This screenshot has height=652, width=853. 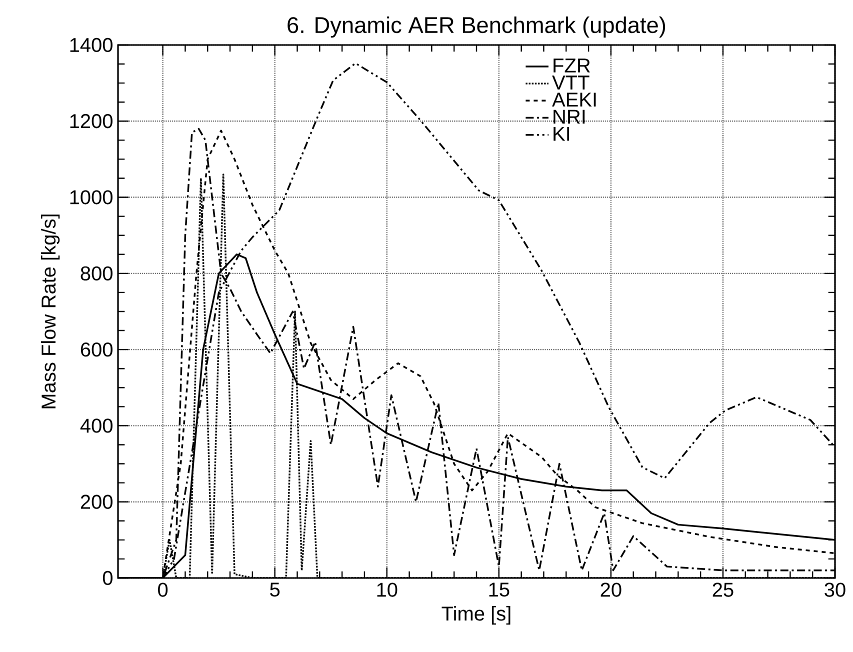 I want to click on x-tick-label: 20, so click(x=611, y=589).